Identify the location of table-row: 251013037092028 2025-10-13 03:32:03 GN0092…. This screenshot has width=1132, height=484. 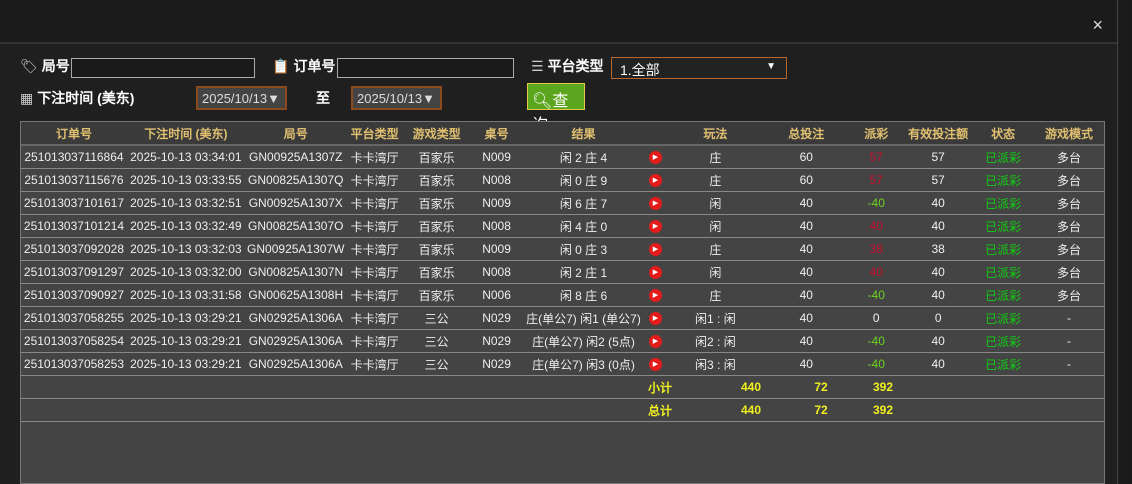
(562, 249).